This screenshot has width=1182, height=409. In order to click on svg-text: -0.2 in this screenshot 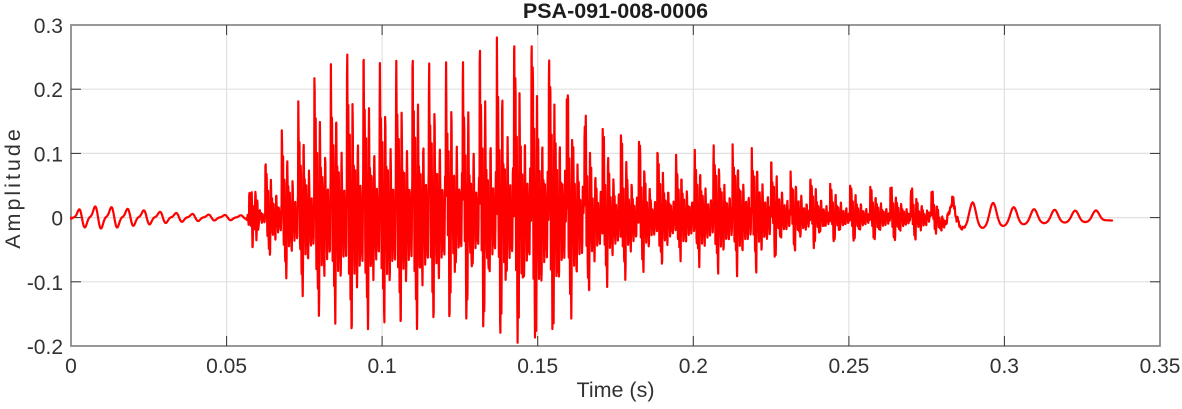, I will do `click(45, 347)`.